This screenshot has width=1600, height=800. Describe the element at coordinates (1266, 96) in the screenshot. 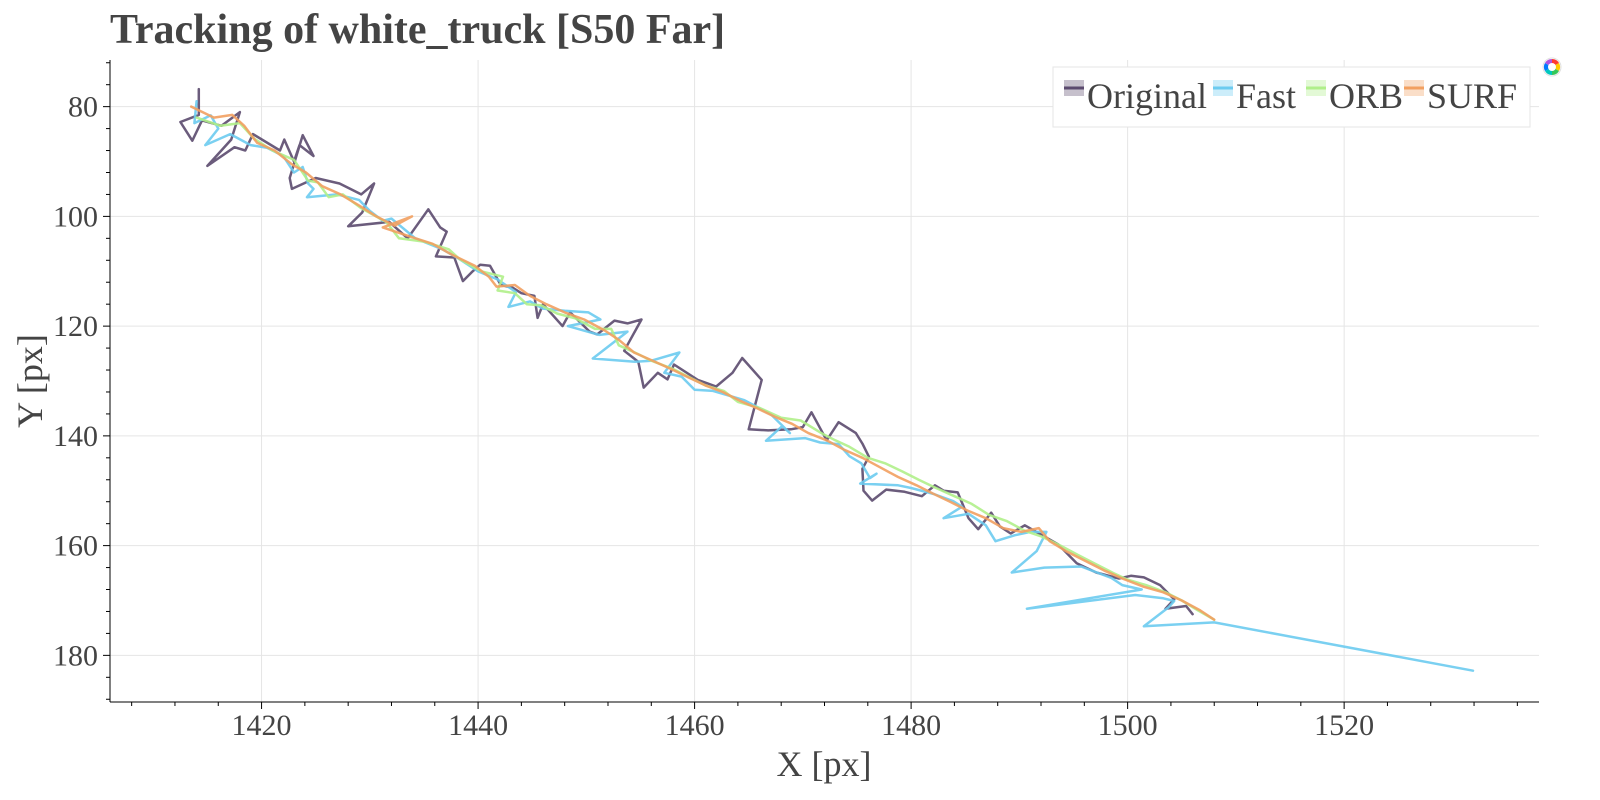

I see `legend-label: Fast` at that location.